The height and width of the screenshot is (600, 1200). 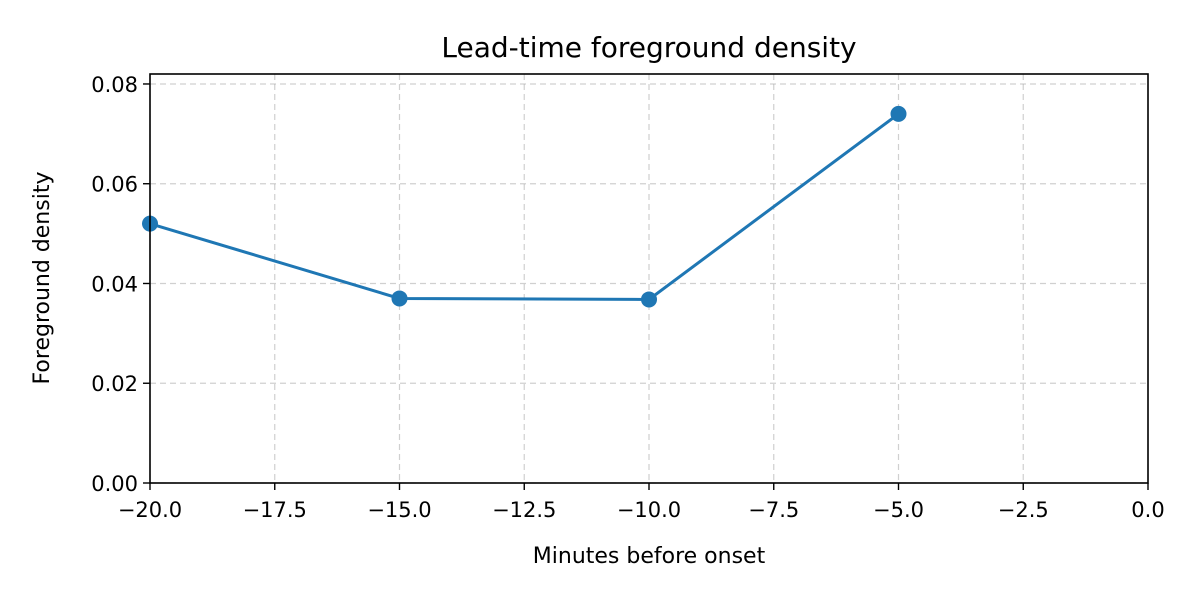 I want to click on x-tick-label: −10.0, so click(x=649, y=510).